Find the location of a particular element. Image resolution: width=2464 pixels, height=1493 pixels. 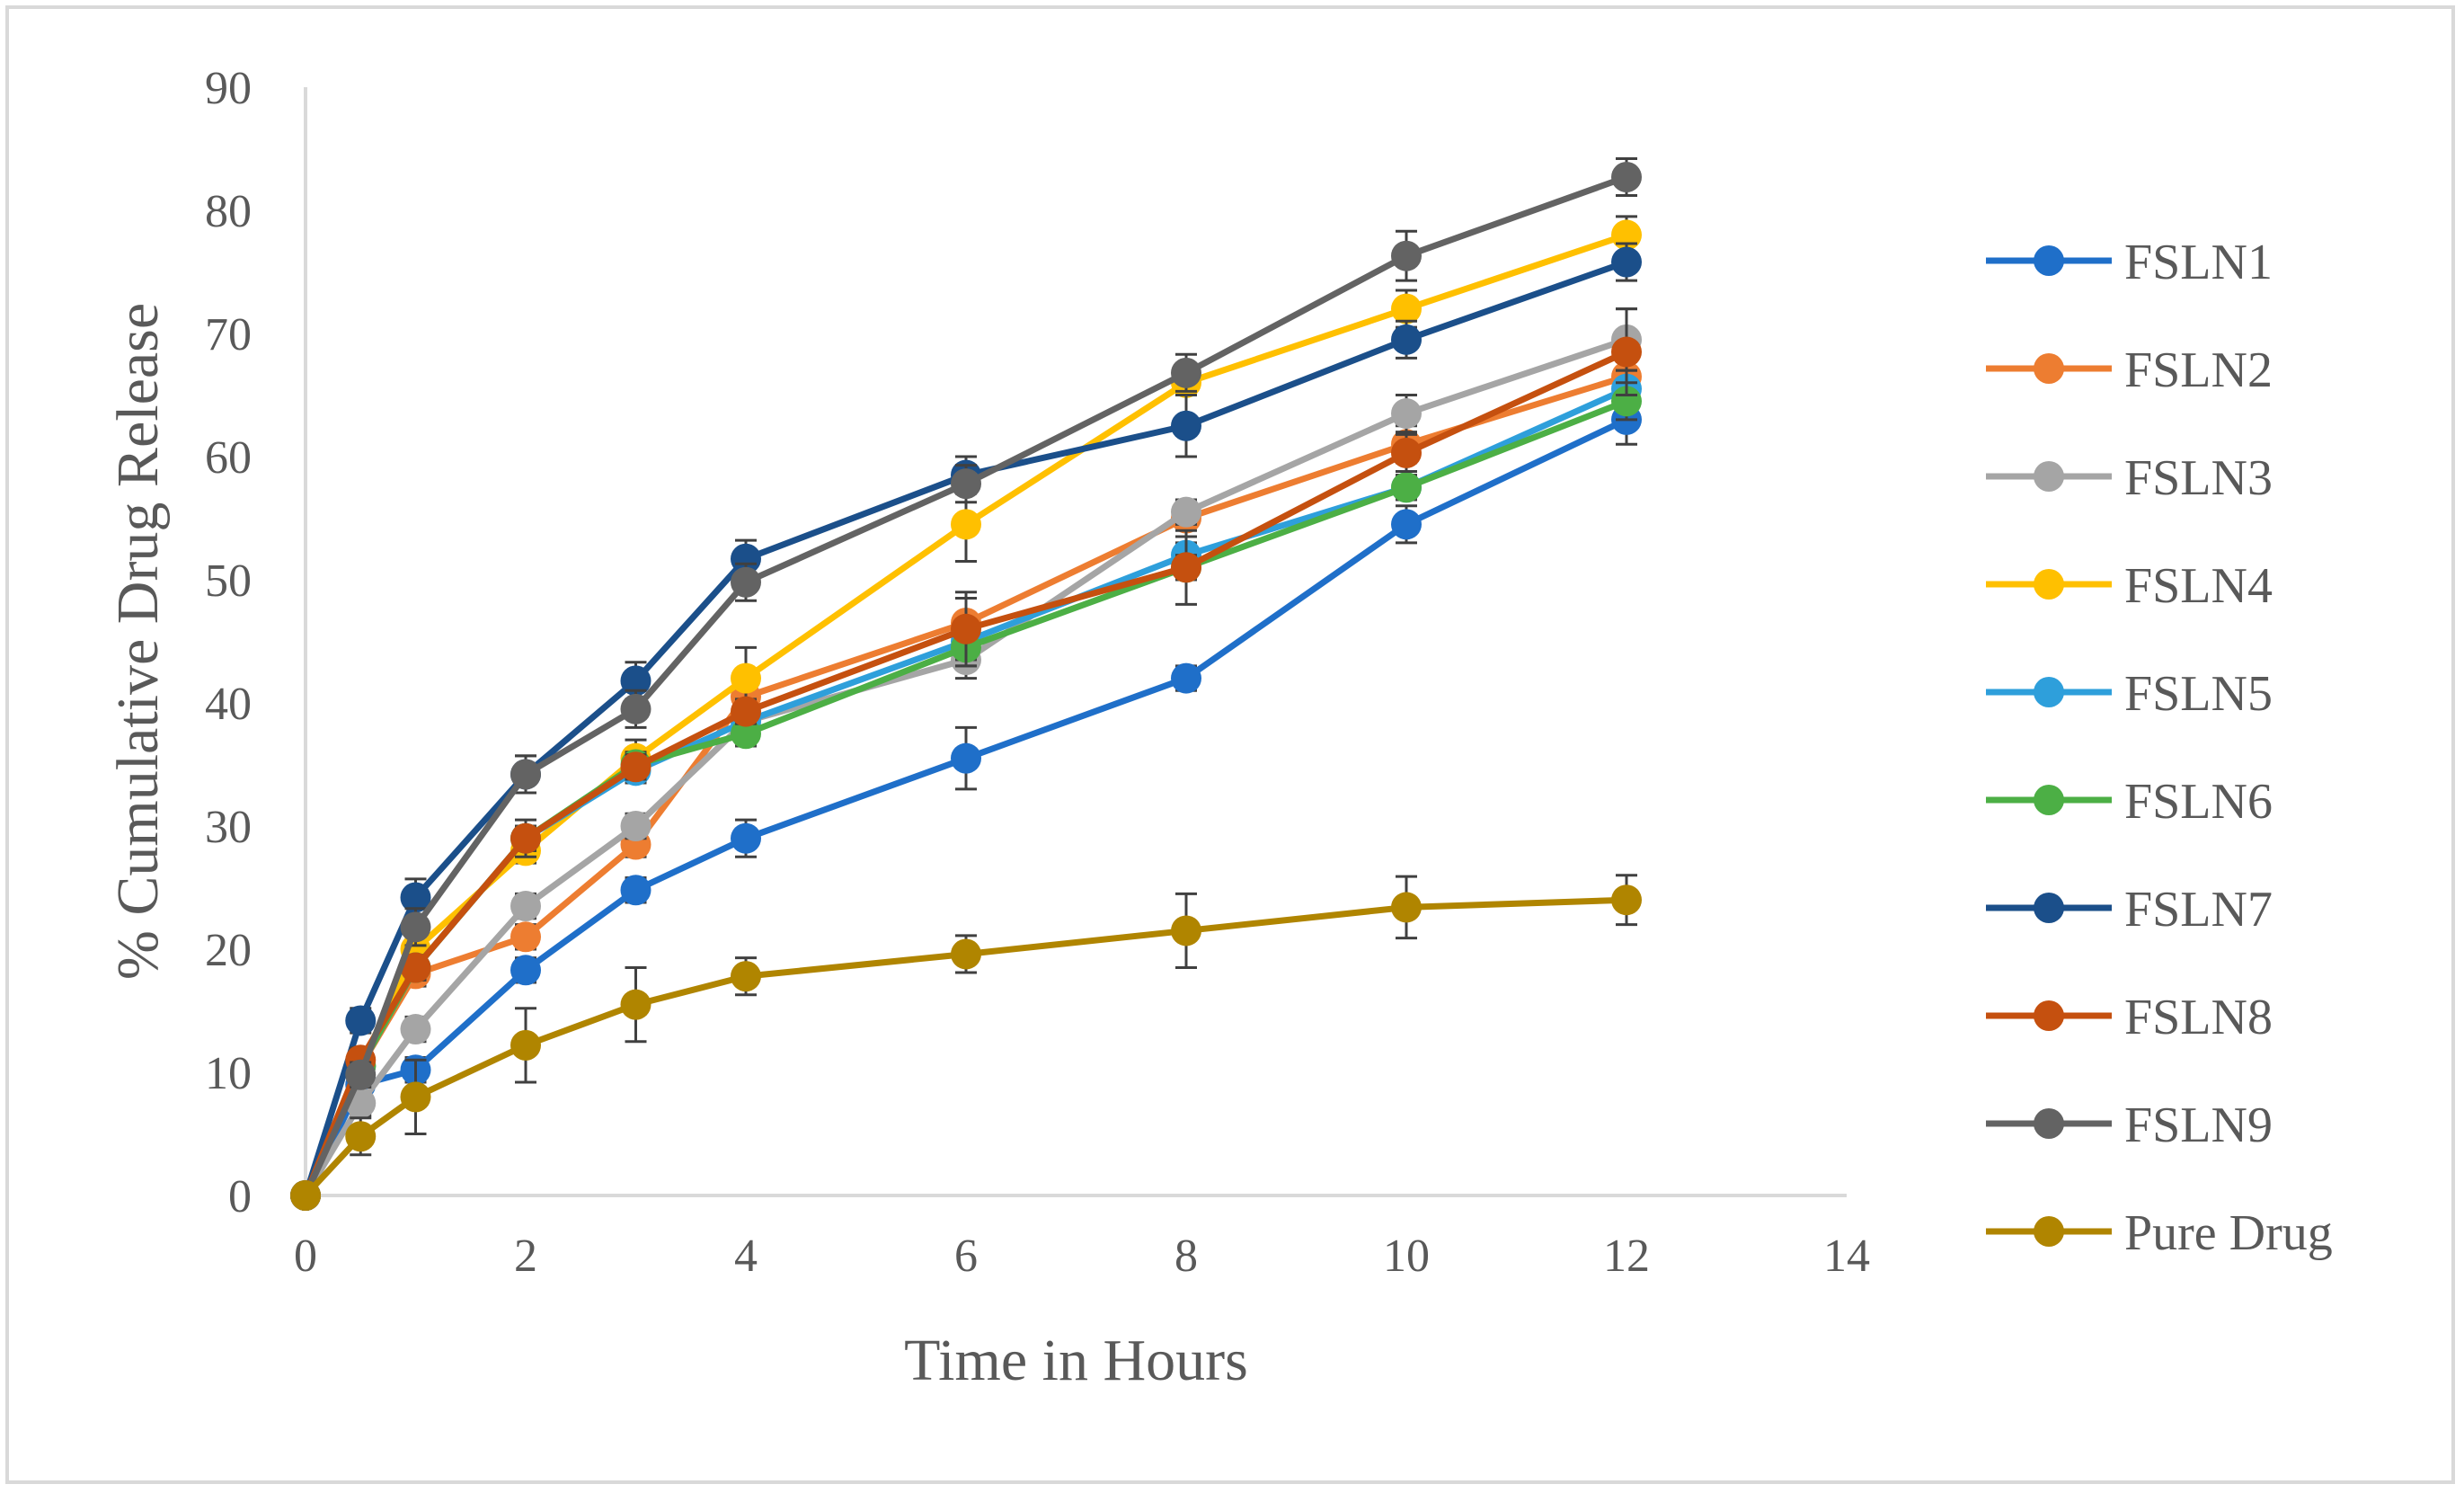

y-tick-label: 30 is located at coordinates (228, 828).